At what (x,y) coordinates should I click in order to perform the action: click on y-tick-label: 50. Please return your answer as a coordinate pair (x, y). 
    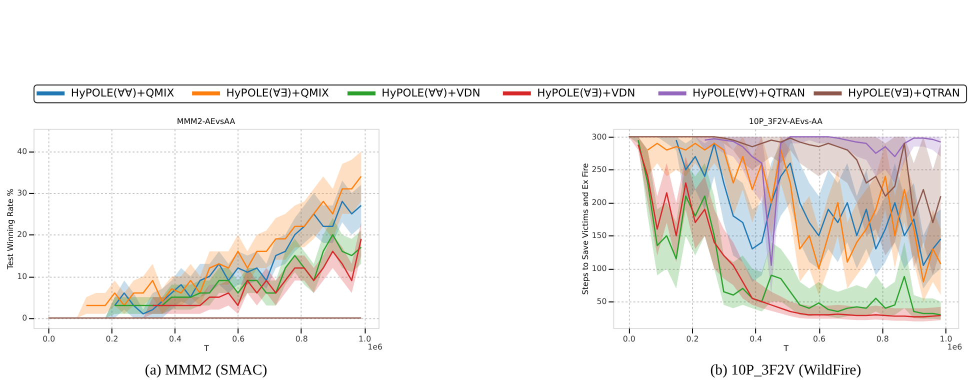
    Looking at the image, I should click on (601, 301).